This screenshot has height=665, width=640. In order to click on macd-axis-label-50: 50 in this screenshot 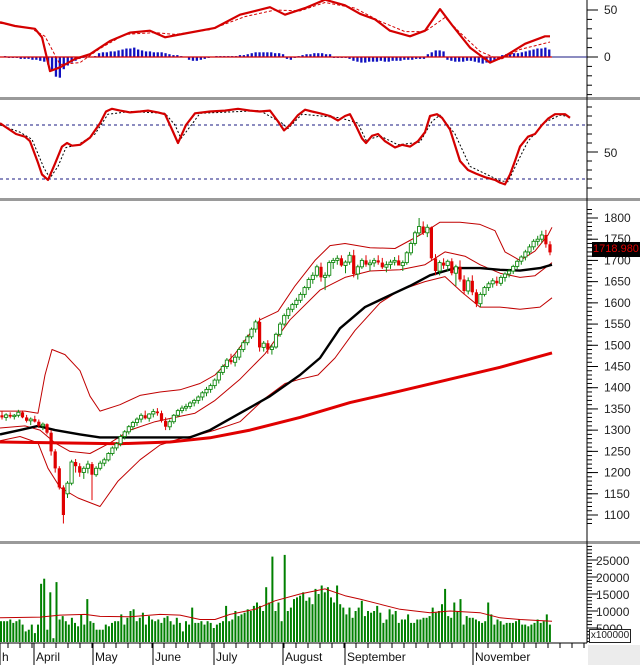, I will do `click(611, 10)`.